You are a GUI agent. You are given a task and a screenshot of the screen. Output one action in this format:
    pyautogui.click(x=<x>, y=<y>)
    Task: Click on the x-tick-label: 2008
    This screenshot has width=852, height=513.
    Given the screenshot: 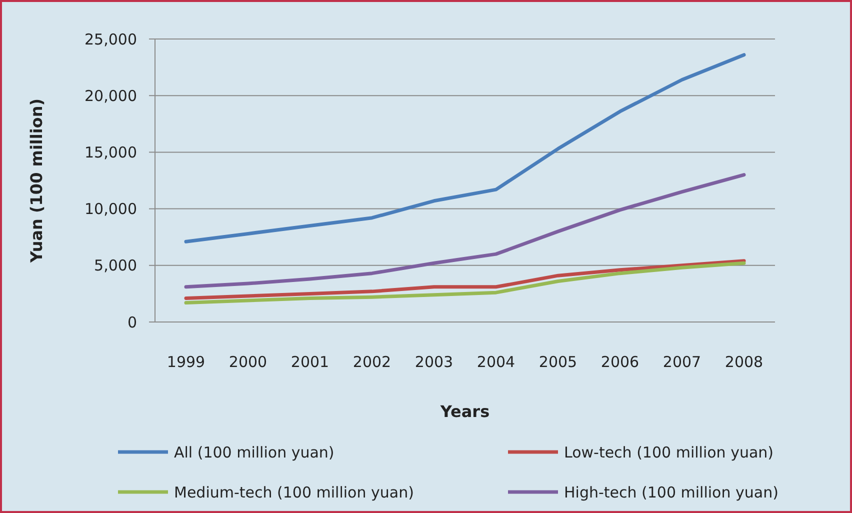 What is the action you would take?
    pyautogui.click(x=744, y=362)
    